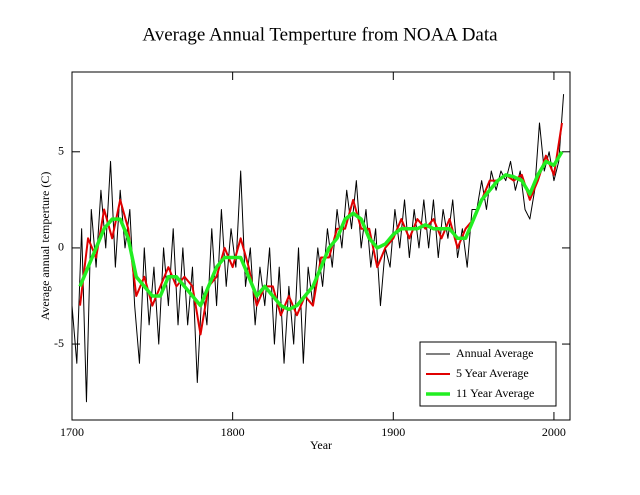 The image size is (640, 495). What do you see at coordinates (72, 432) in the screenshot?
I see `x-tick-label: 1700` at bounding box center [72, 432].